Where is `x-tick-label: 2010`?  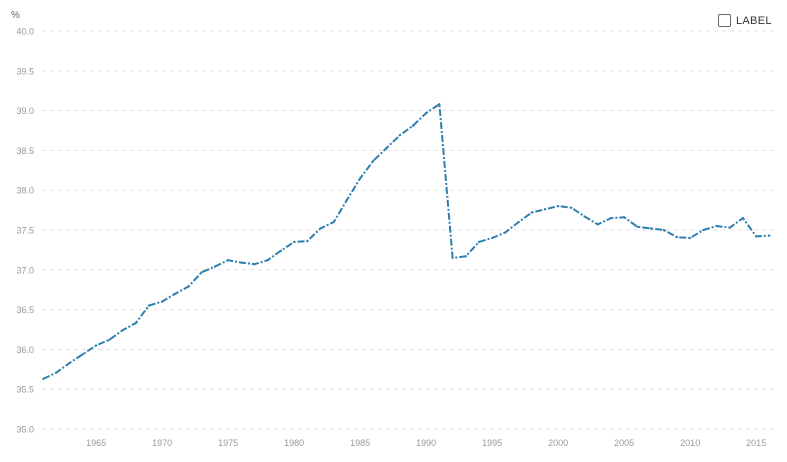 x-tick-label: 2010 is located at coordinates (690, 443).